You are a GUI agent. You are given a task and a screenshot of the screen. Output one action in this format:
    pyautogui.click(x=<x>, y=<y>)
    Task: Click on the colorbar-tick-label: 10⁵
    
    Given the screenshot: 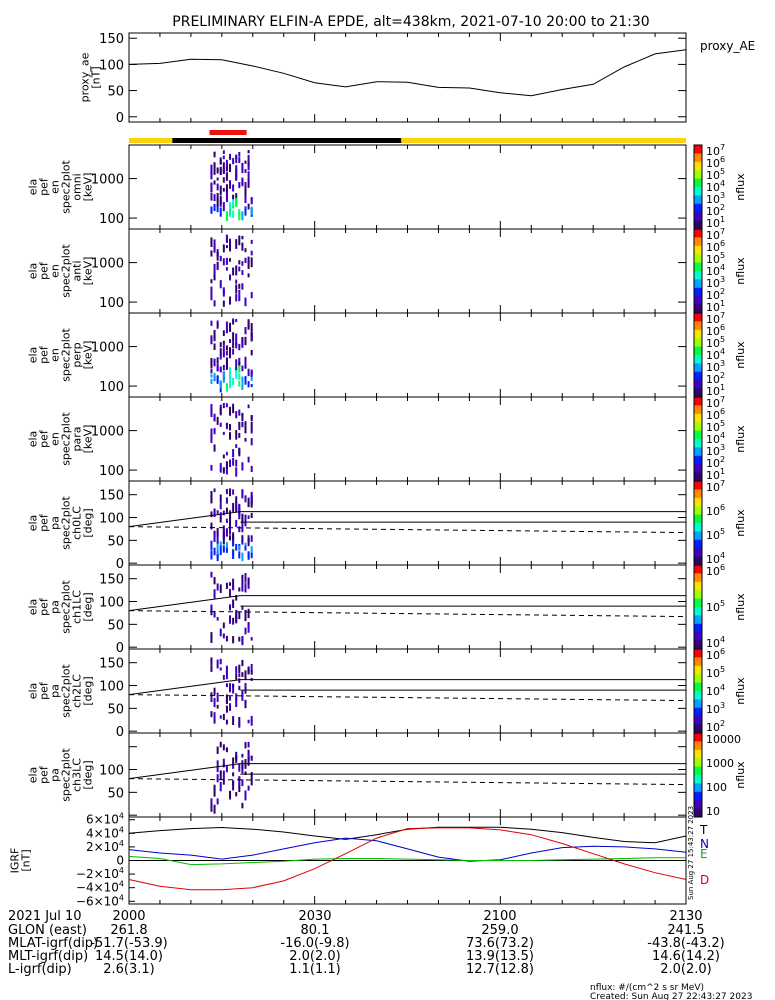 What is the action you would take?
    pyautogui.click(x=715, y=258)
    